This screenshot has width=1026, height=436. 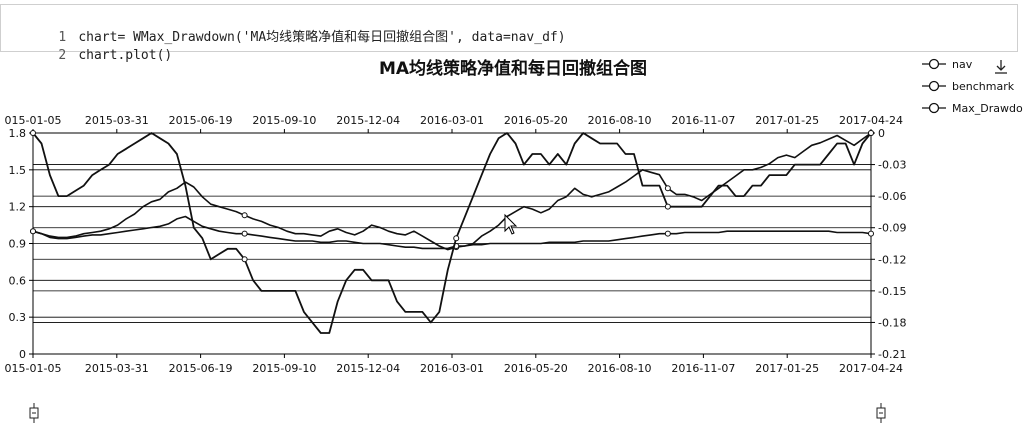 I want to click on y-right-tick-label: -0.03, so click(x=892, y=165).